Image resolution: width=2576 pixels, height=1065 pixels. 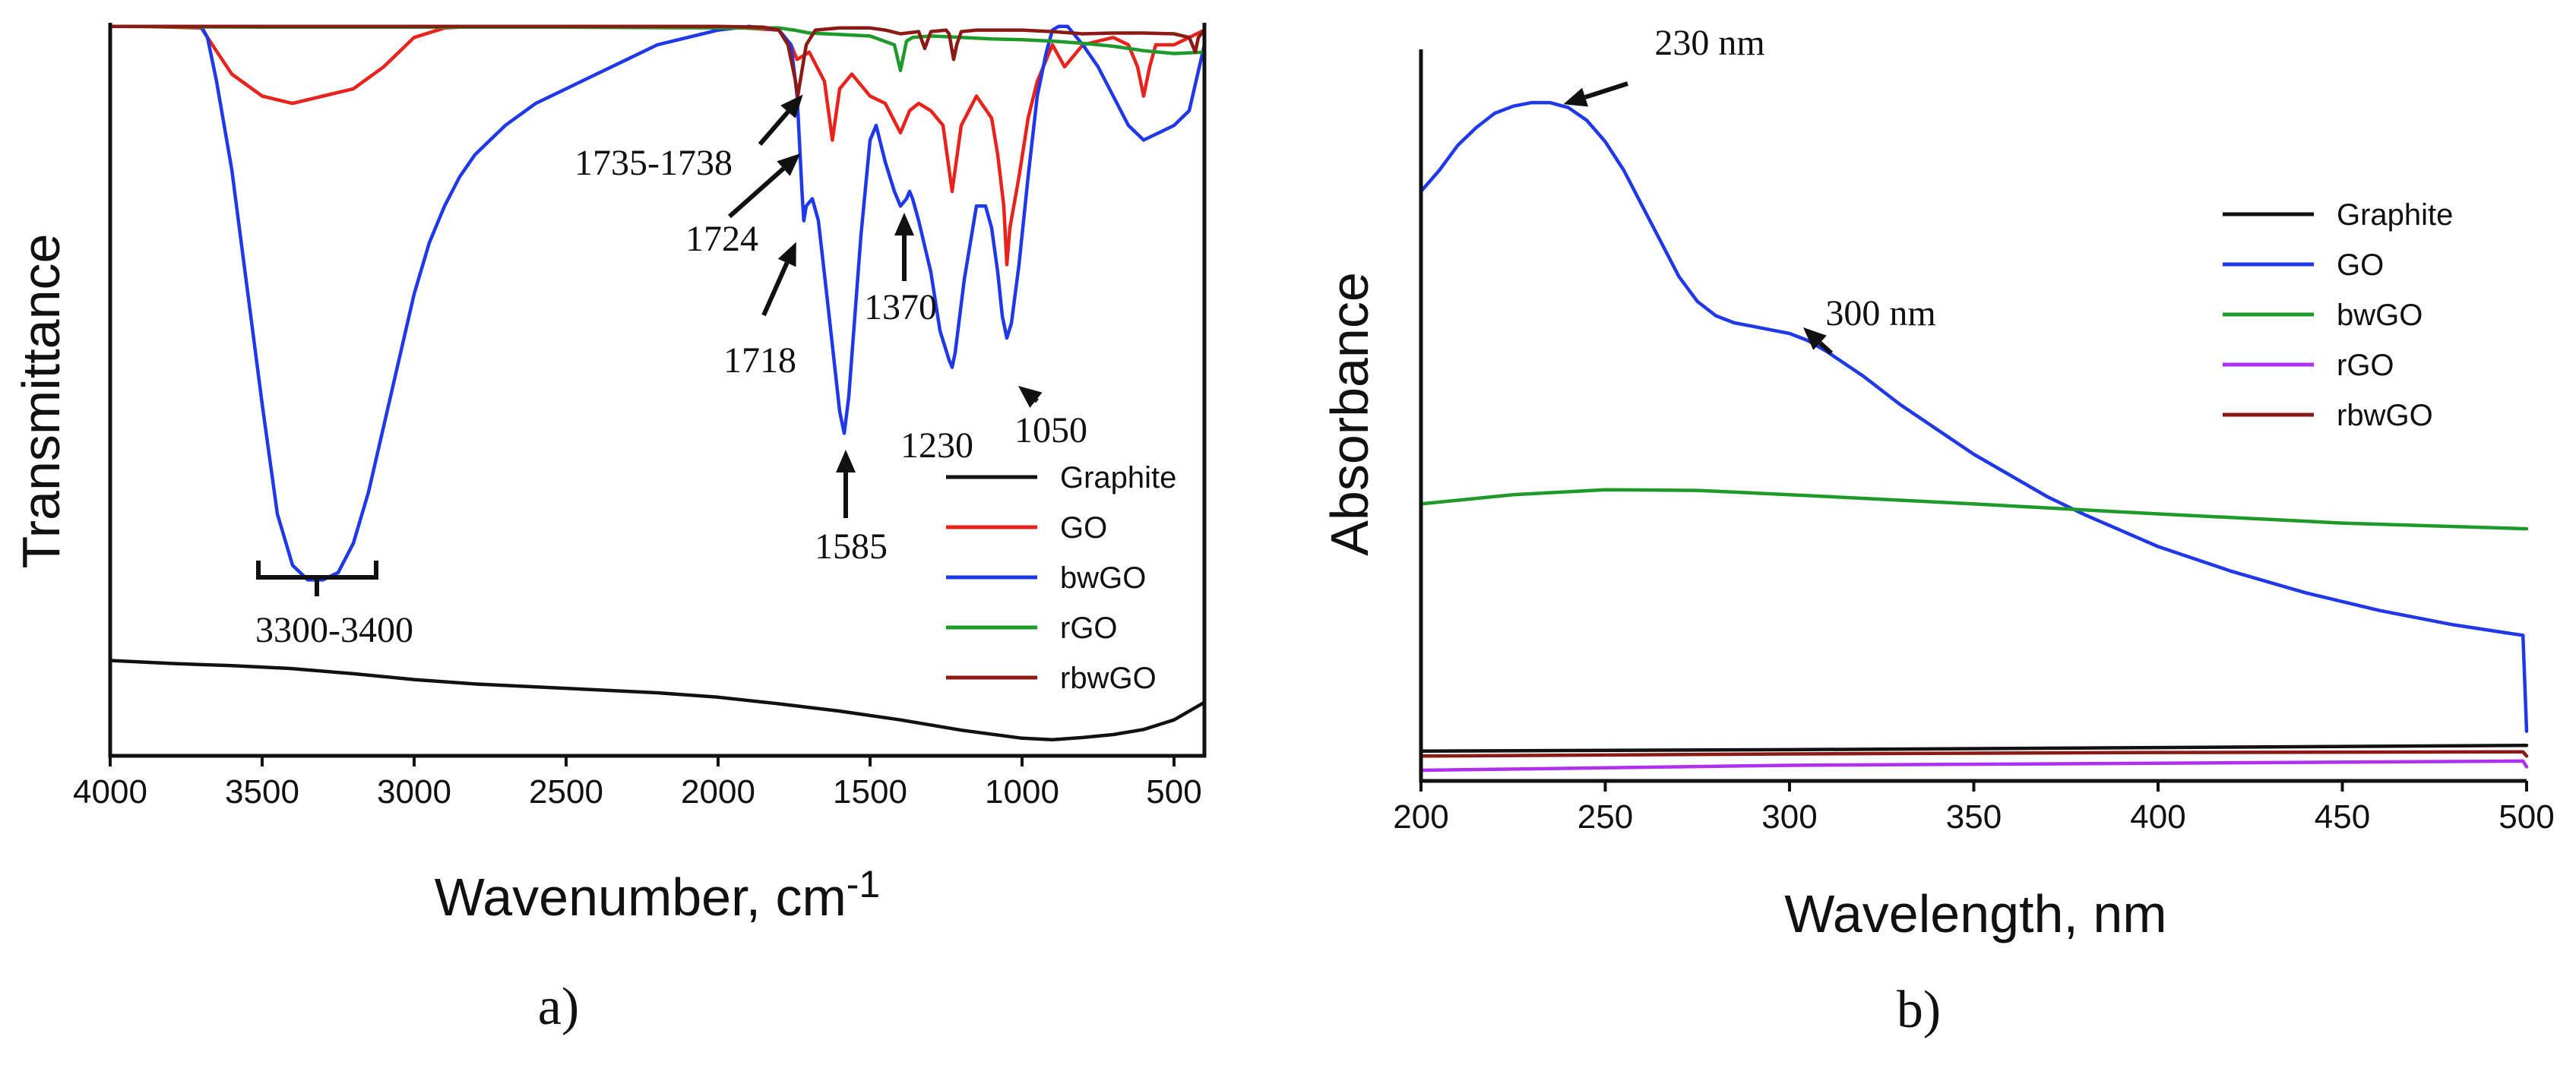 What do you see at coordinates (1103, 578) in the screenshot?
I see `ftir-legend-label-bwgo: bwGO` at bounding box center [1103, 578].